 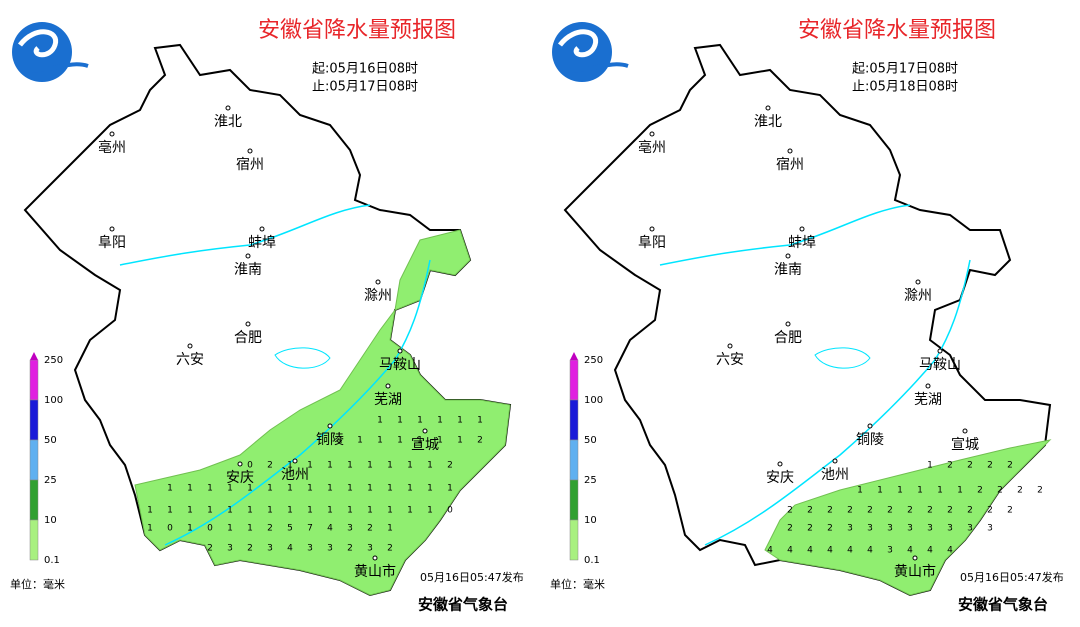 I want to click on unit-label: 单位：毫米, so click(x=37, y=584).